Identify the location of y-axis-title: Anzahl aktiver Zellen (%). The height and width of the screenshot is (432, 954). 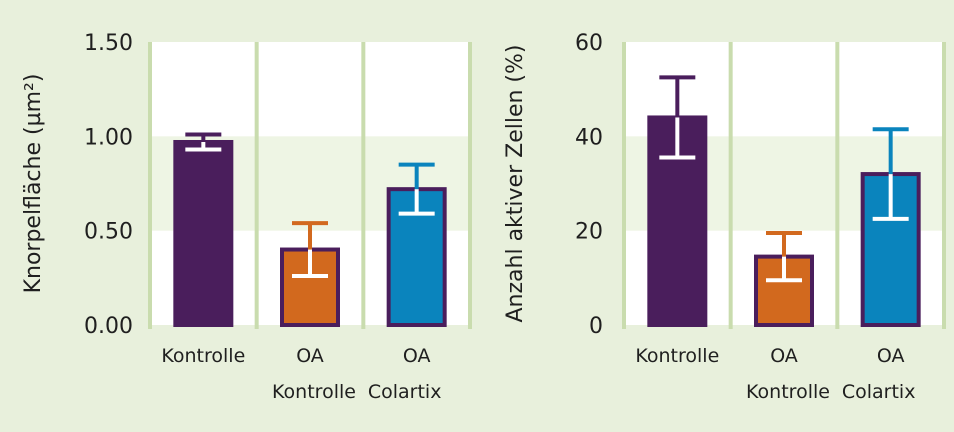
(515, 184).